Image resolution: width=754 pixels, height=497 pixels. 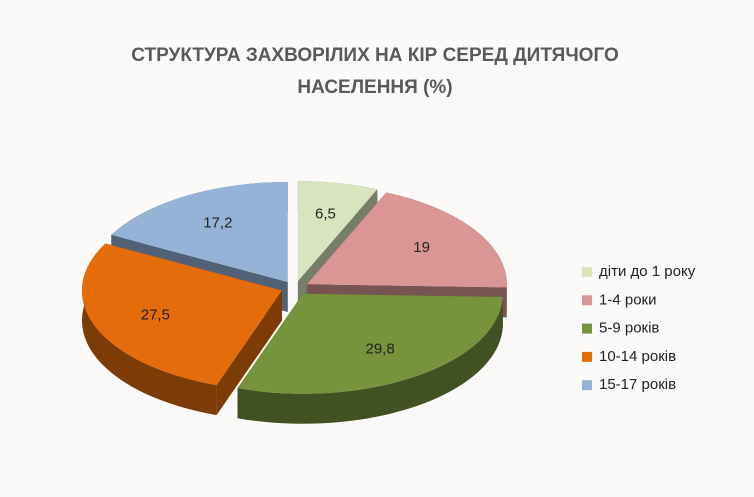 I want to click on data-label: 6,5, so click(x=325, y=214).